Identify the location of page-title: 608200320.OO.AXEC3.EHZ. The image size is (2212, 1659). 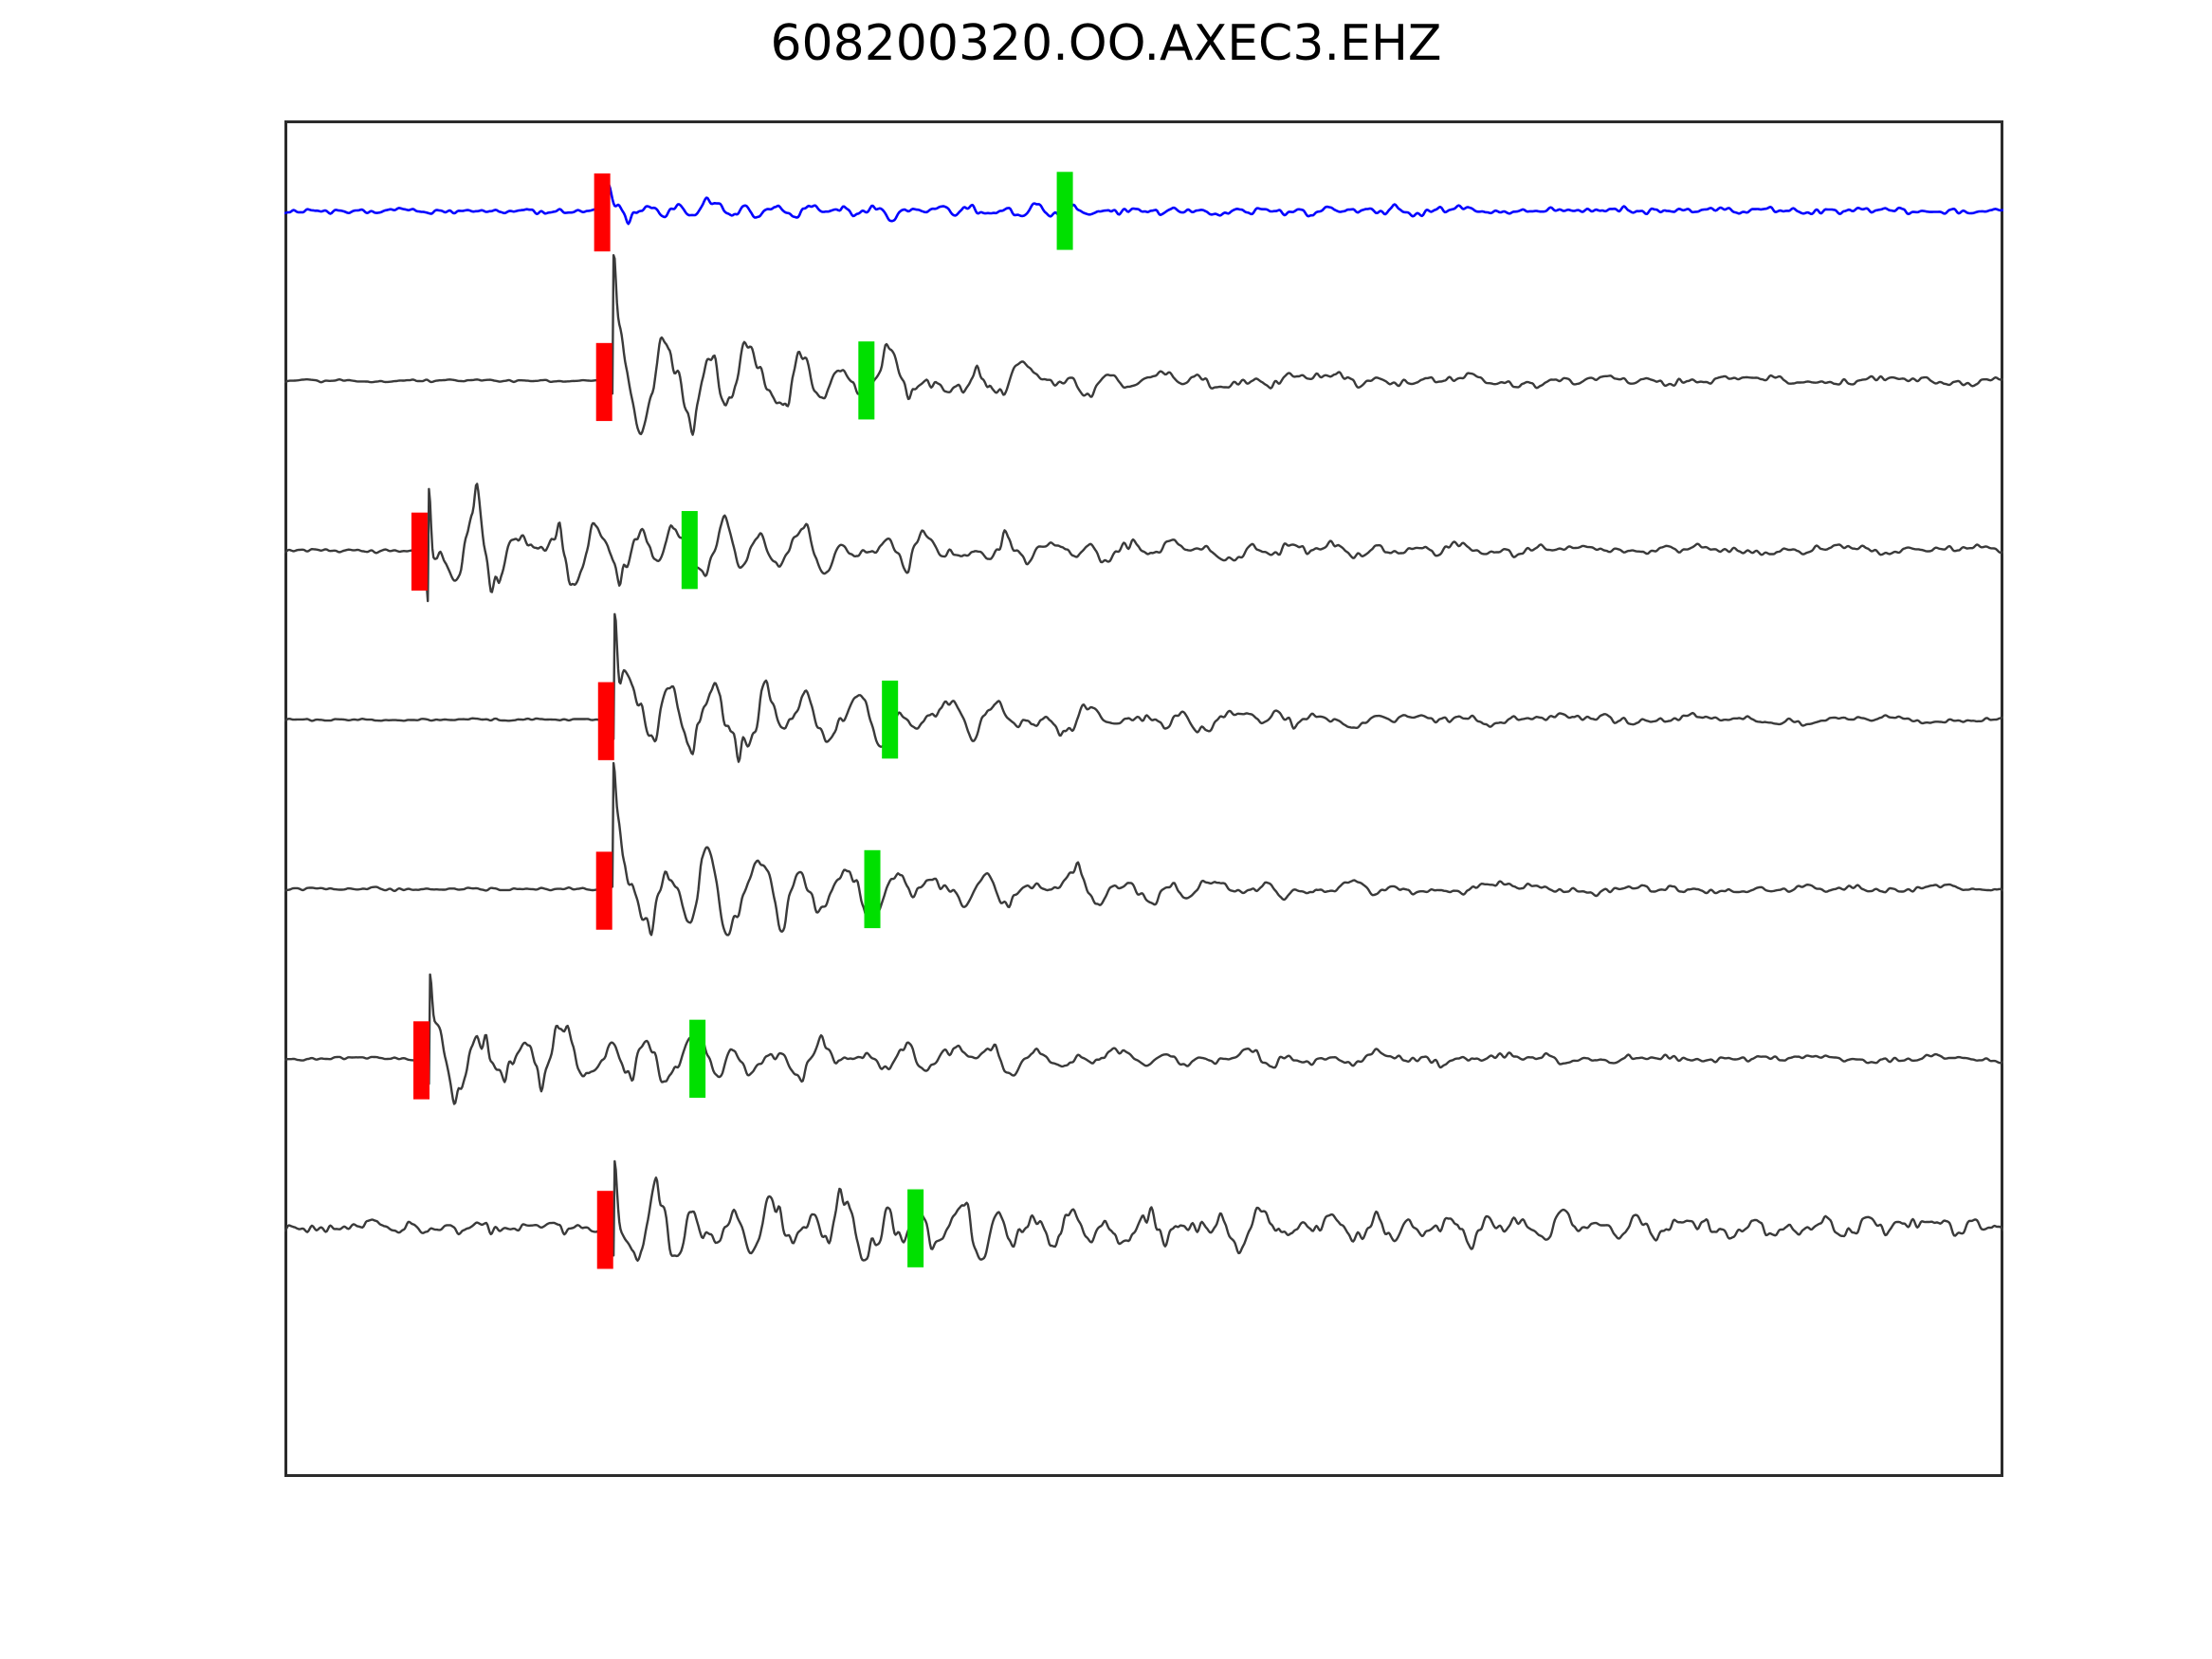
(1106, 43).